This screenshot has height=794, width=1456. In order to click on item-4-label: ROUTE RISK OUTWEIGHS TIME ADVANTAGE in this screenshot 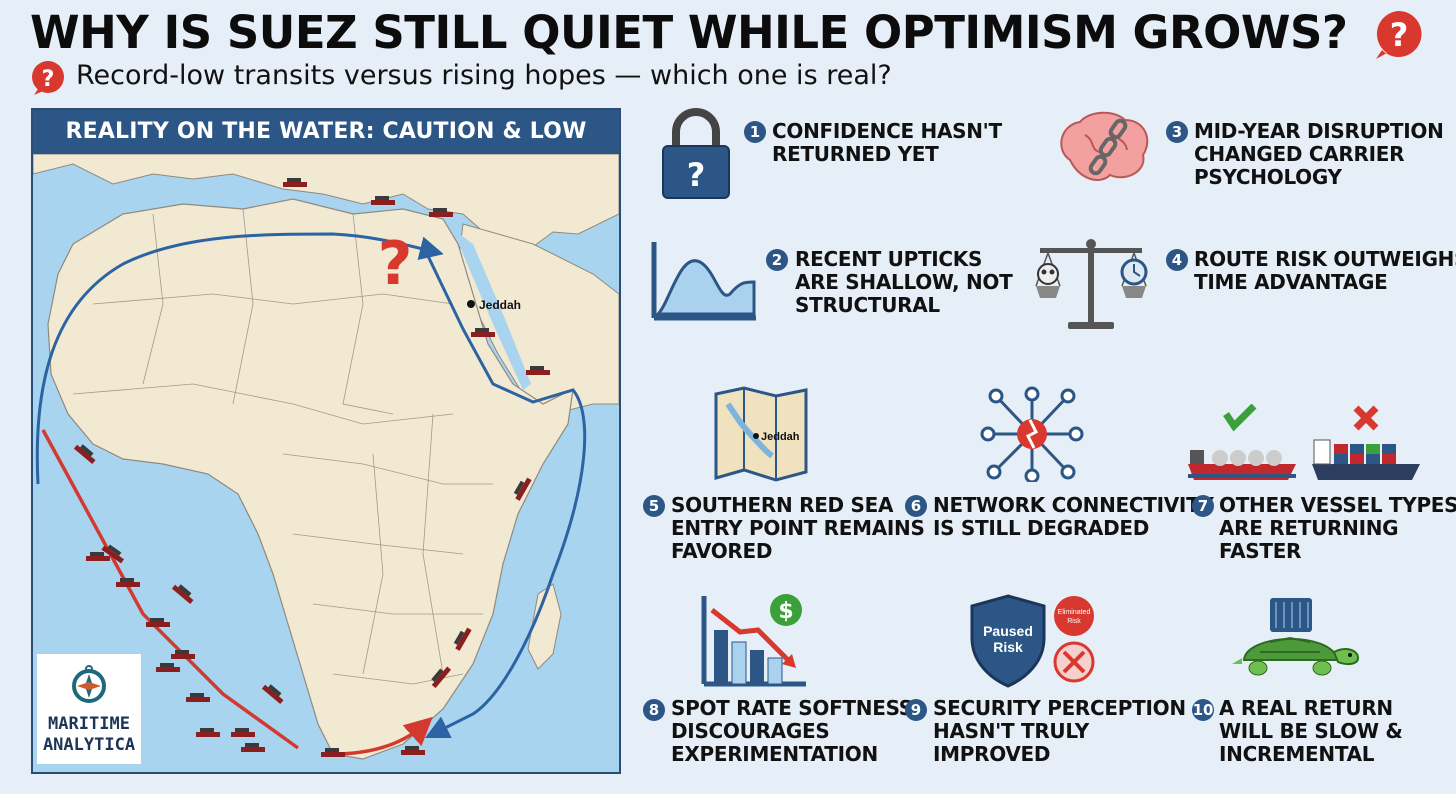, I will do `click(1325, 270)`.